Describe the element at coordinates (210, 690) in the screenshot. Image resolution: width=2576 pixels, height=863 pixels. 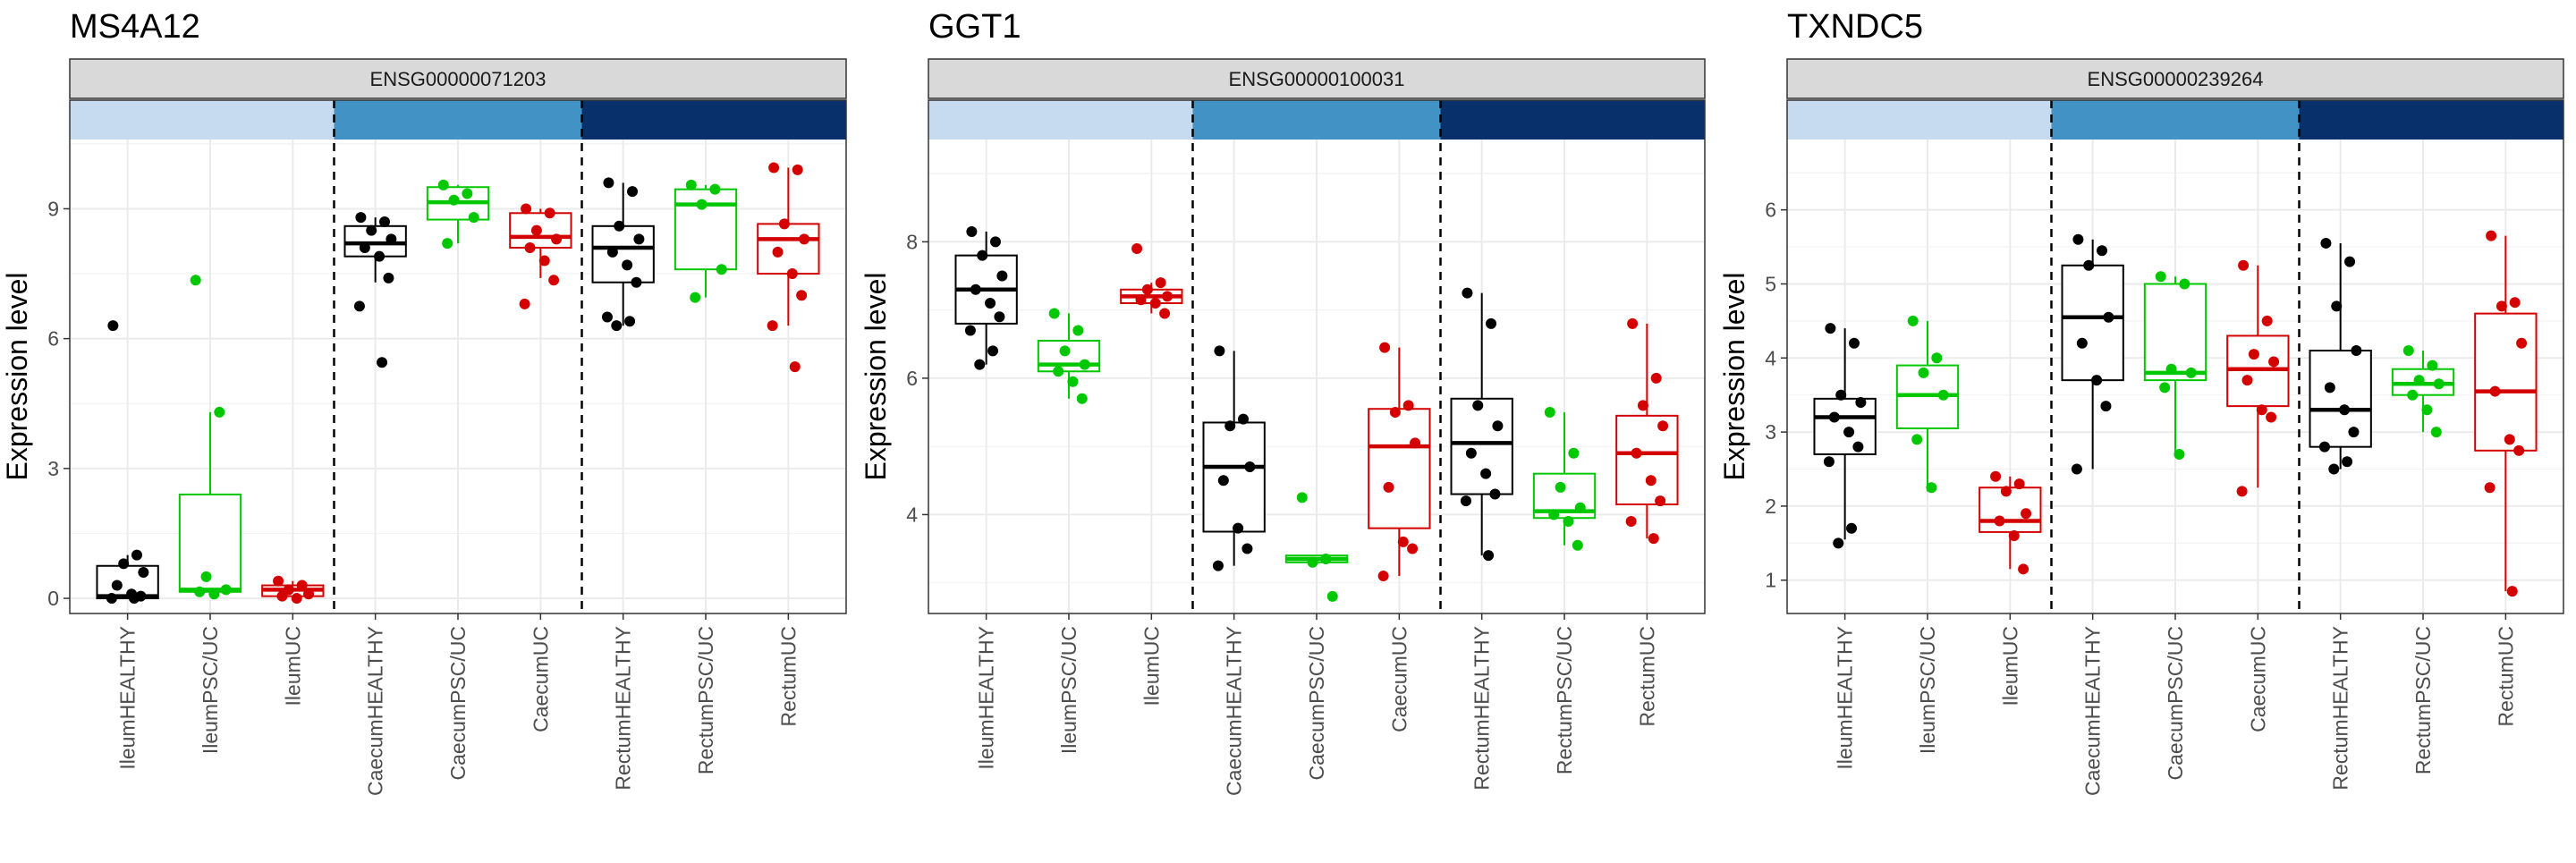
I see `x-tick-label: IleumPSC/UC` at that location.